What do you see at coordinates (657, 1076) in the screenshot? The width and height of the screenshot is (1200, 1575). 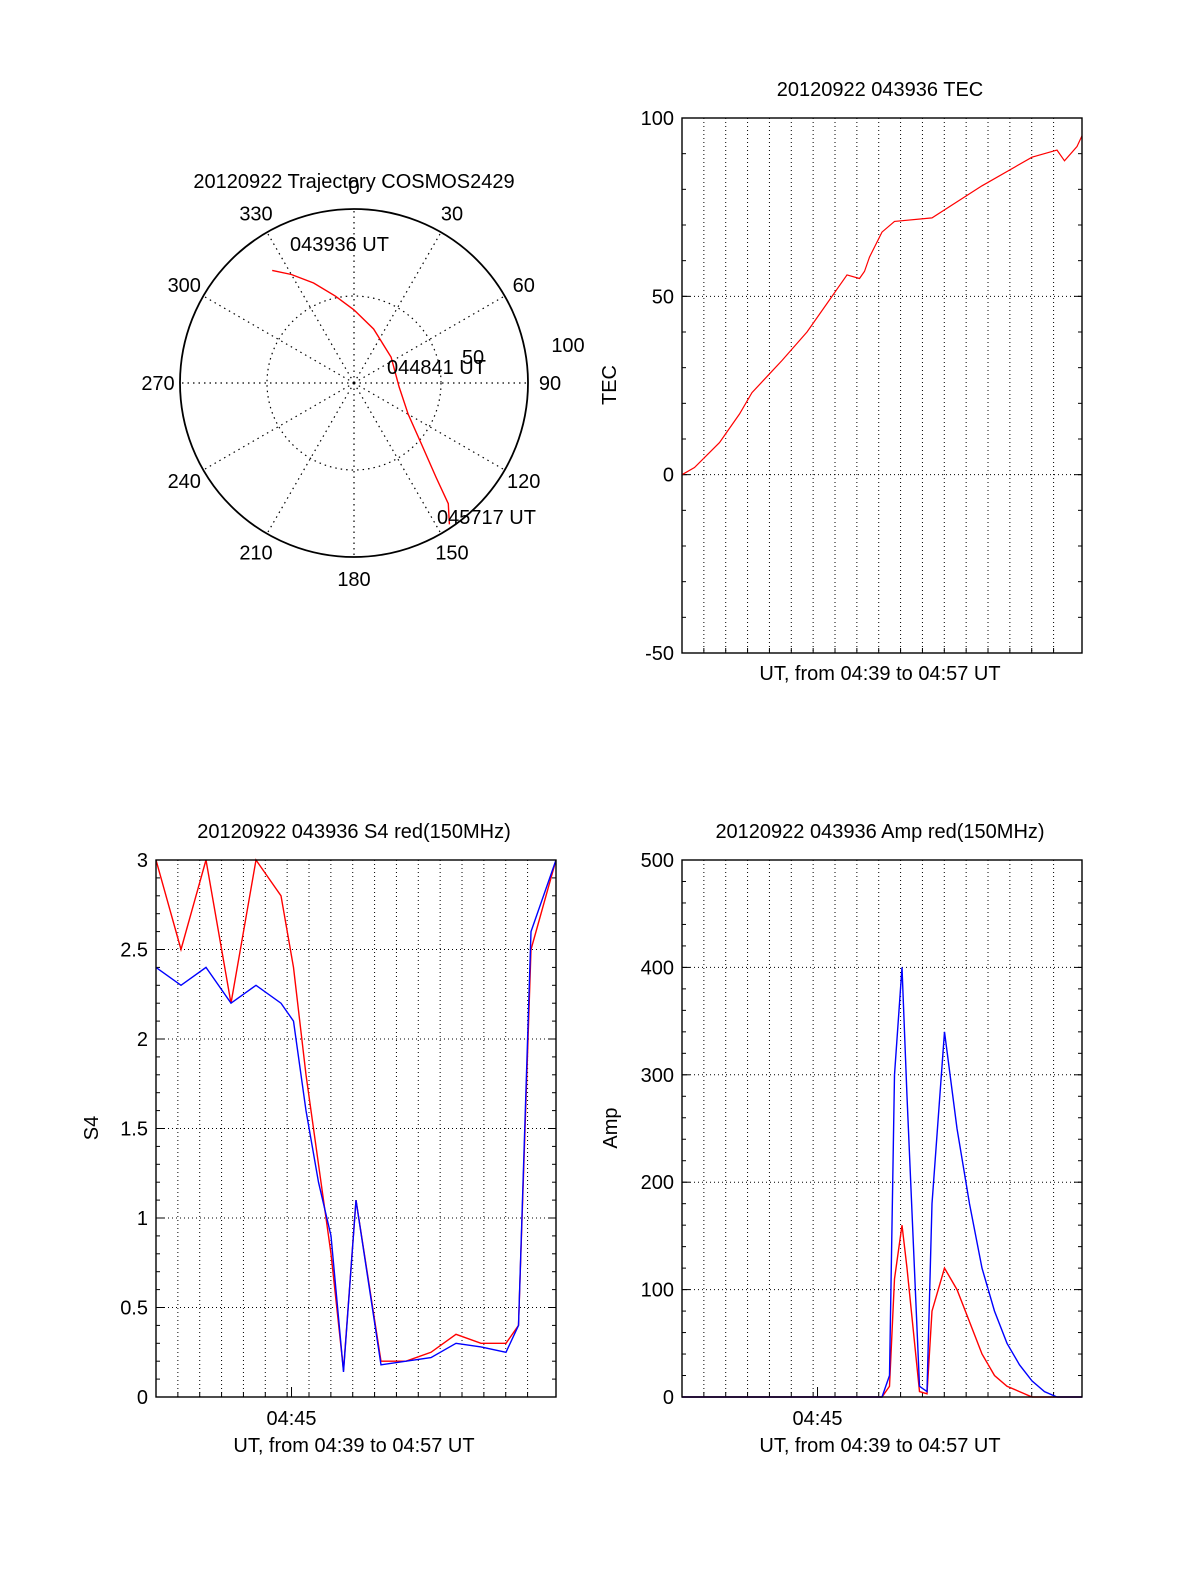 I see `y-tick-label: 300` at bounding box center [657, 1076].